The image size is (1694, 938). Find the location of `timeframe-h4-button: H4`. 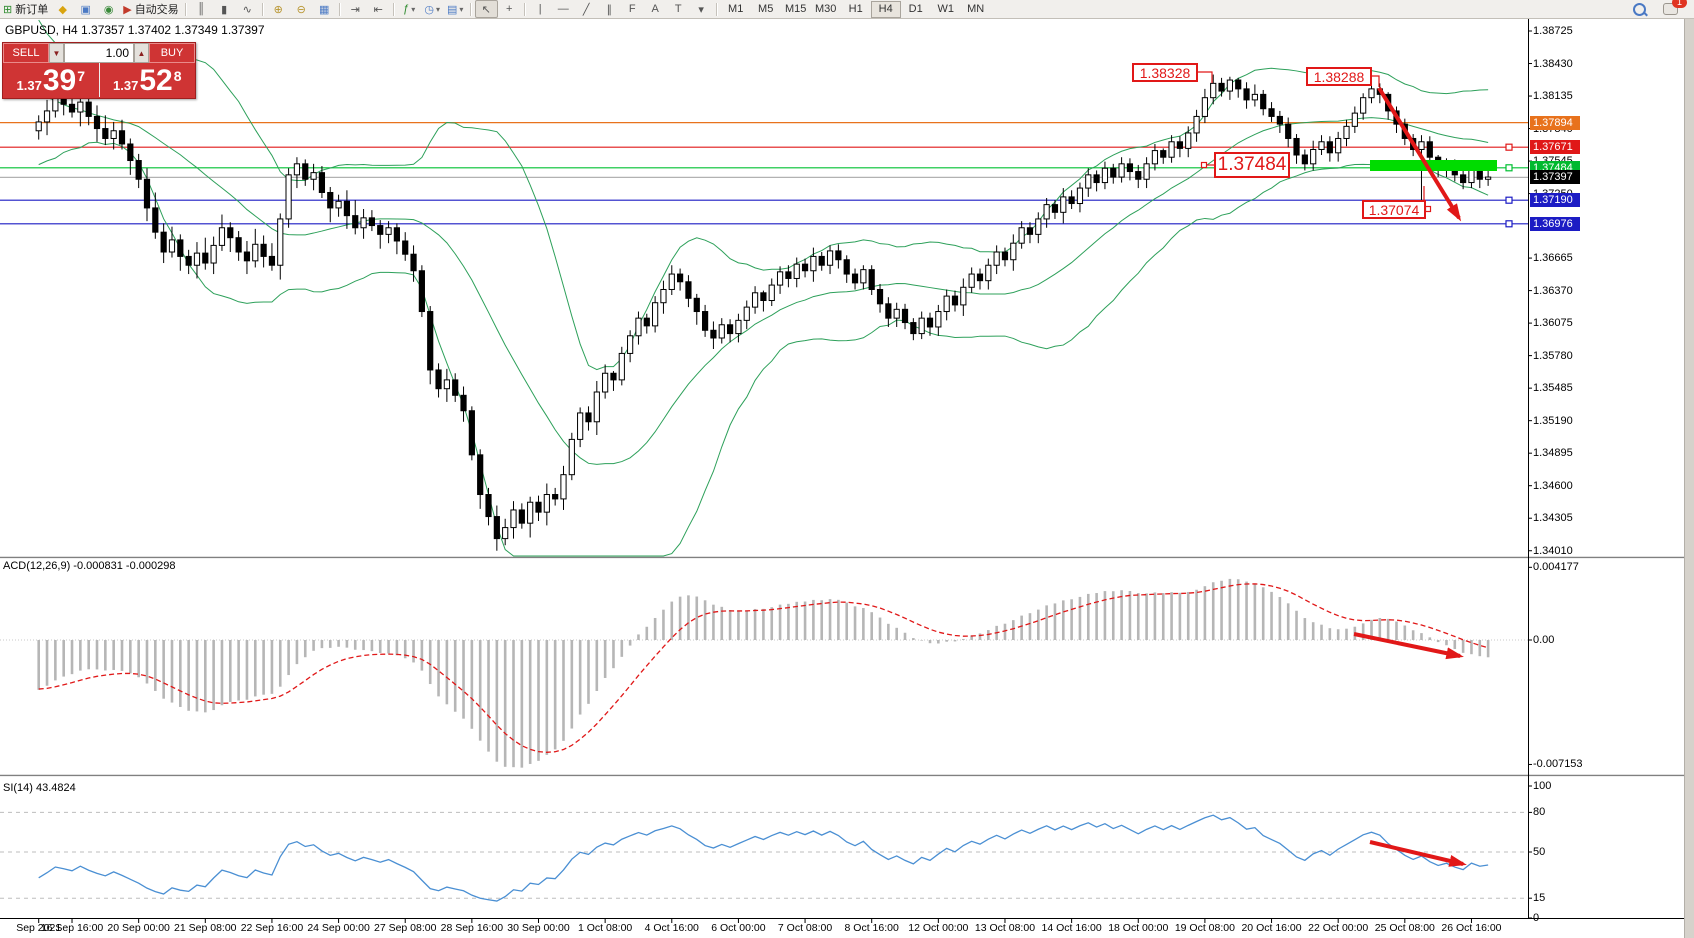

timeframe-h4-button: H4 is located at coordinates (885, 9).